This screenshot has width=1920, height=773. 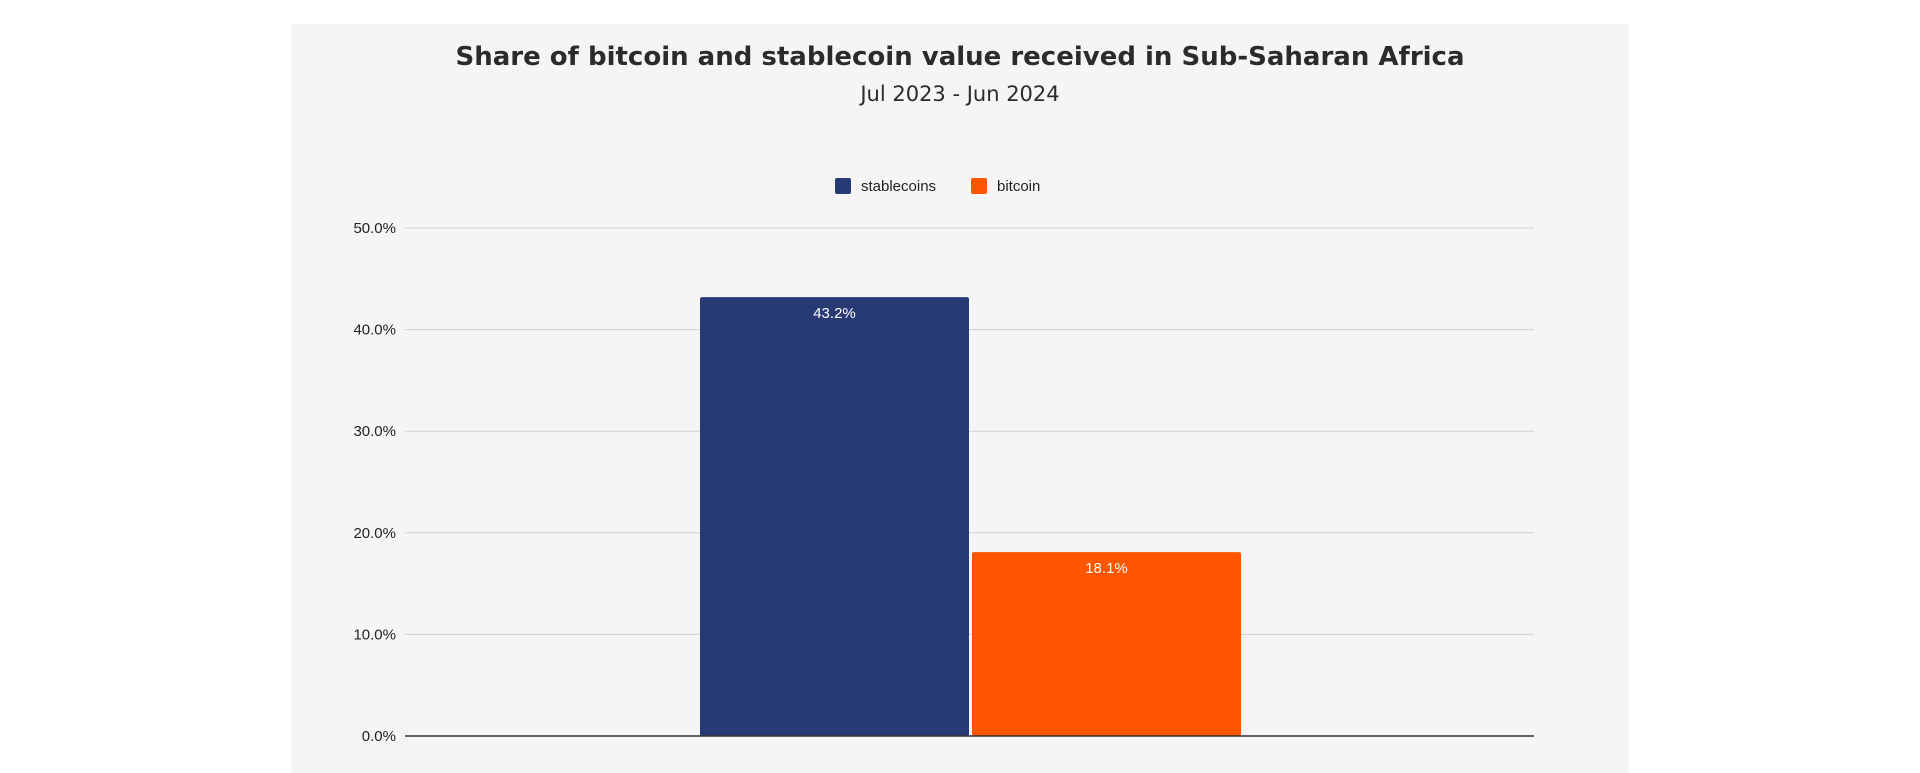 I want to click on data-label-bitcoin: 18.1%, so click(x=1106, y=568).